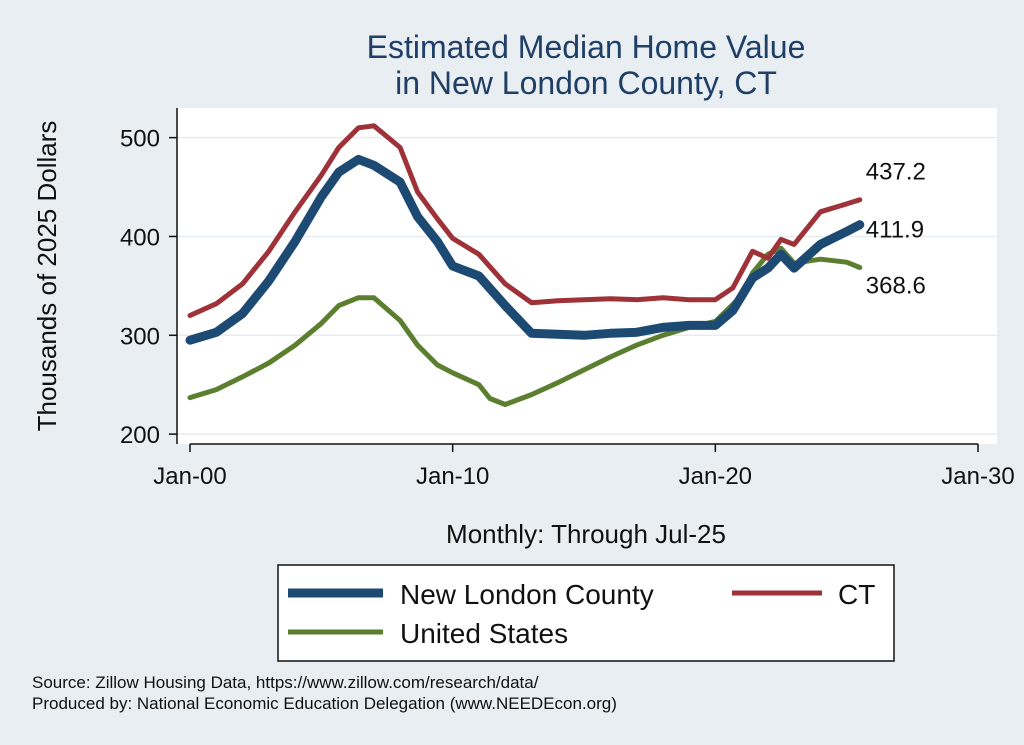  Describe the element at coordinates (584, 467) in the screenshot. I see `x-axis-ticks: Jan-00 Jan-10 Jan-20 Jan-30` at that location.